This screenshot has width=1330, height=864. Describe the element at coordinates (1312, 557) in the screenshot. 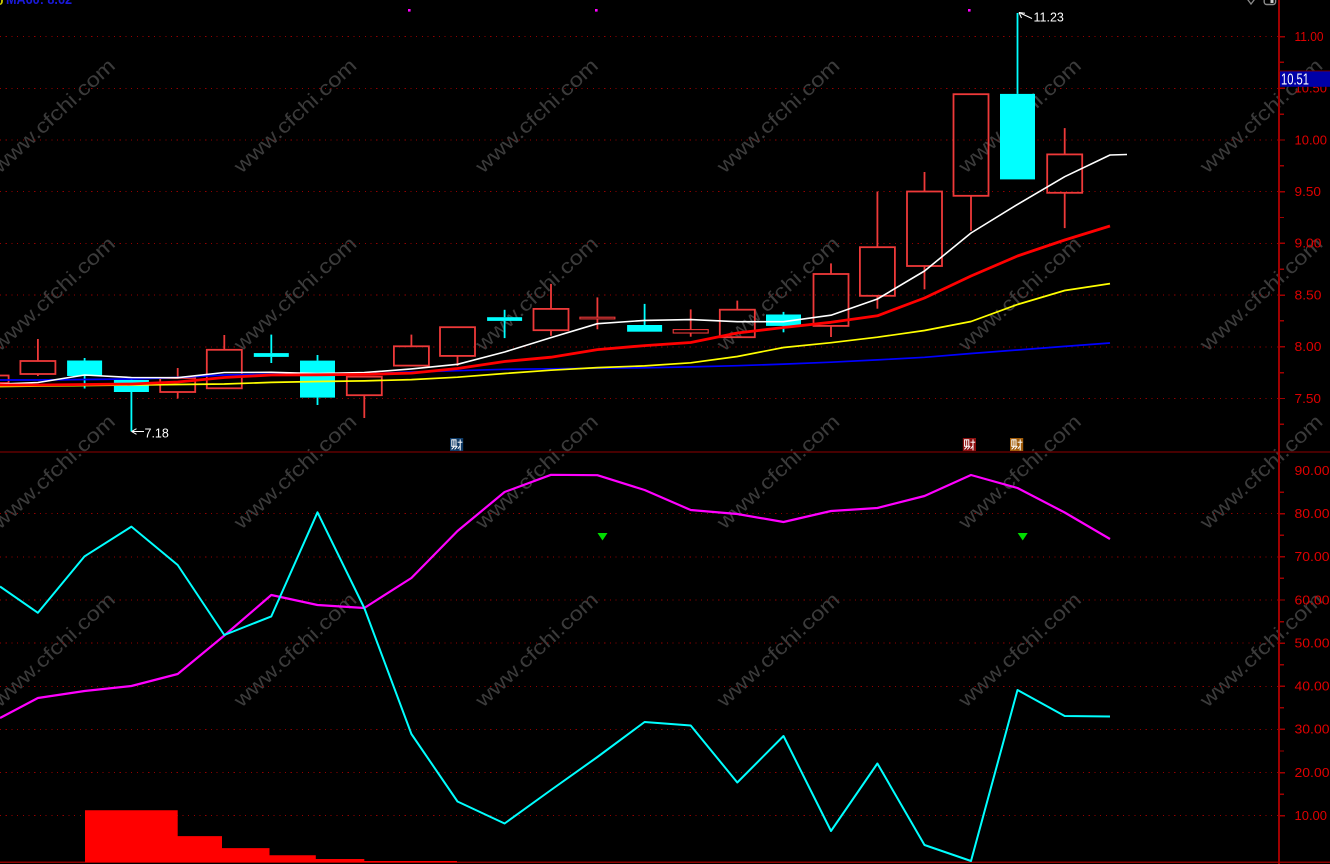

I see `svg-text: 70.00` at that location.